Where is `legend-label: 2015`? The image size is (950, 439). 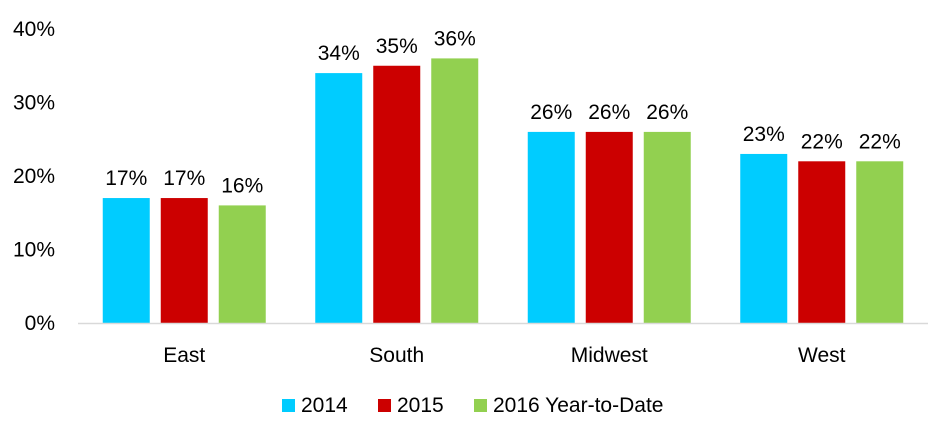 legend-label: 2015 is located at coordinates (420, 405).